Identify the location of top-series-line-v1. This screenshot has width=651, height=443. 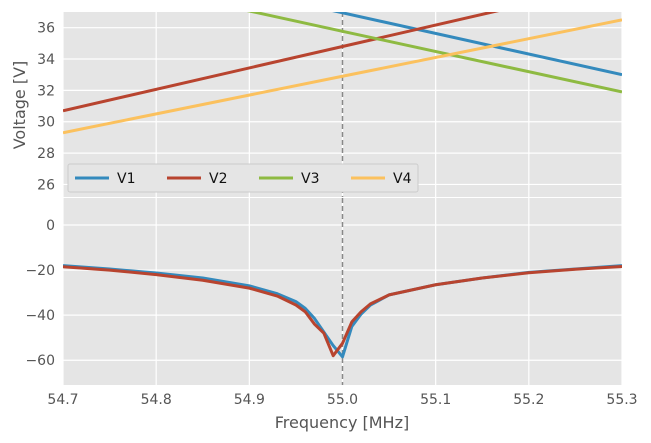
(477, 44).